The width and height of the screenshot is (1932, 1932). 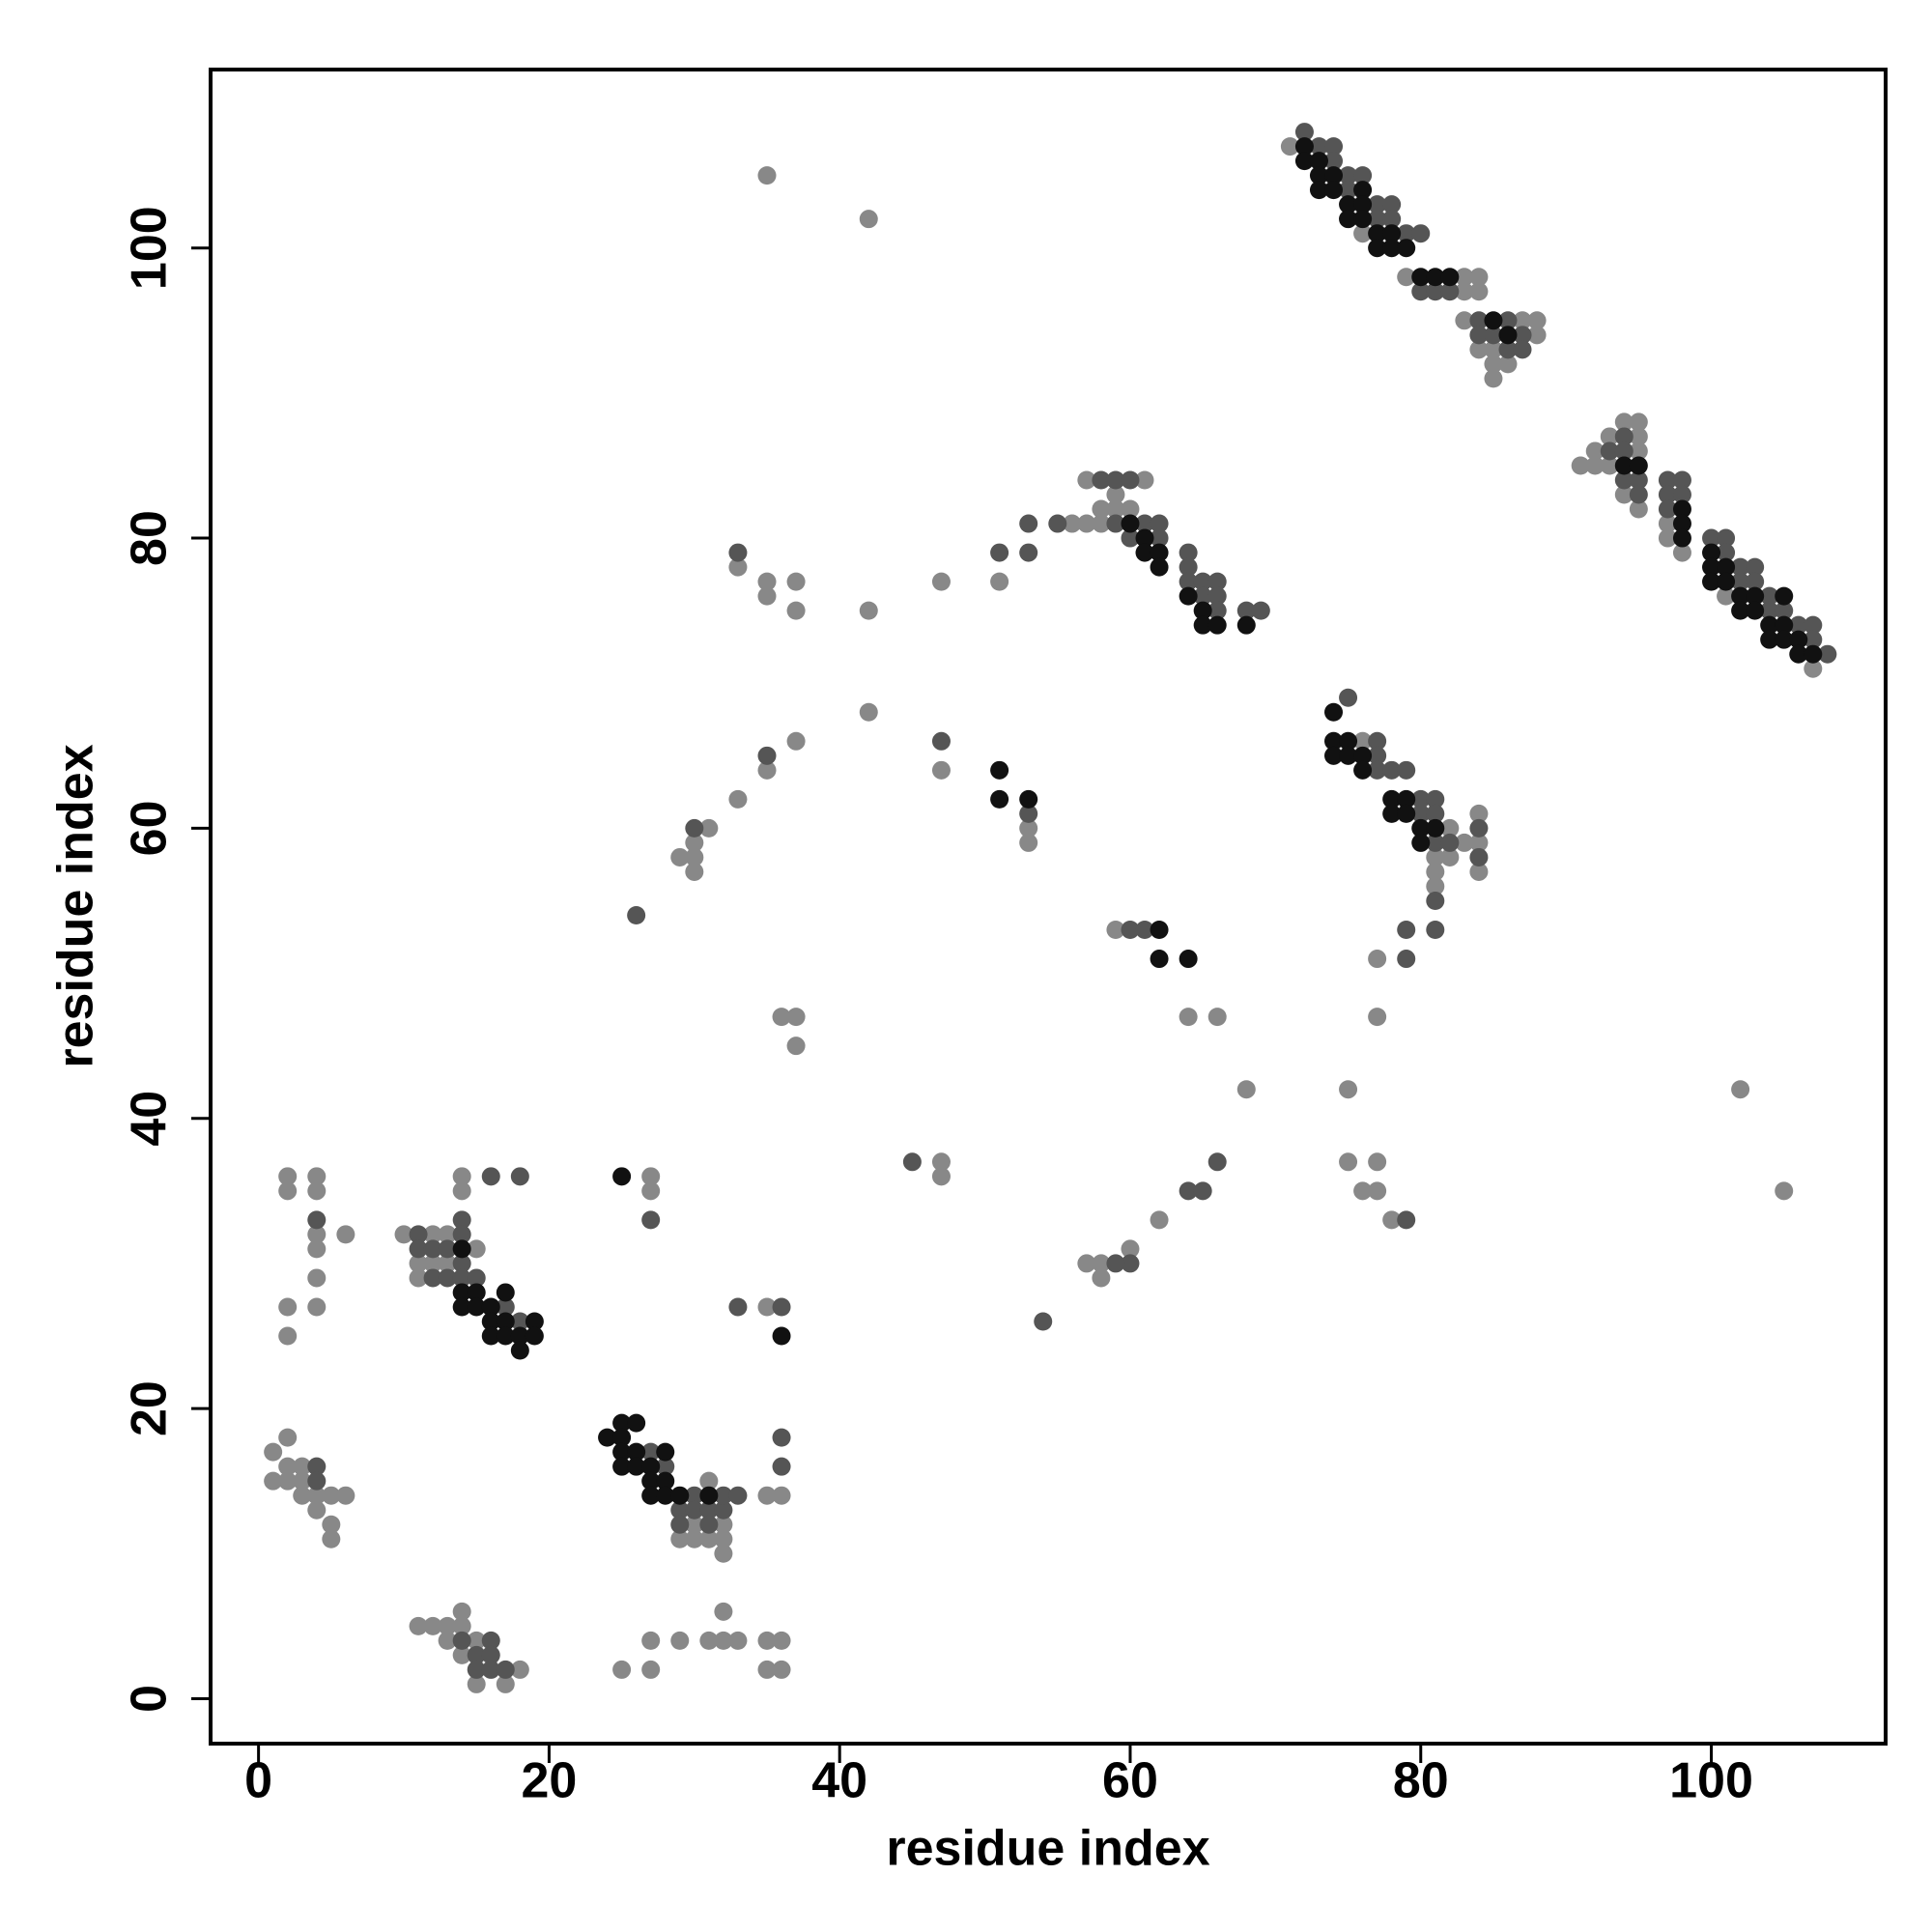 I want to click on x-tick-label: 20, so click(x=549, y=1781).